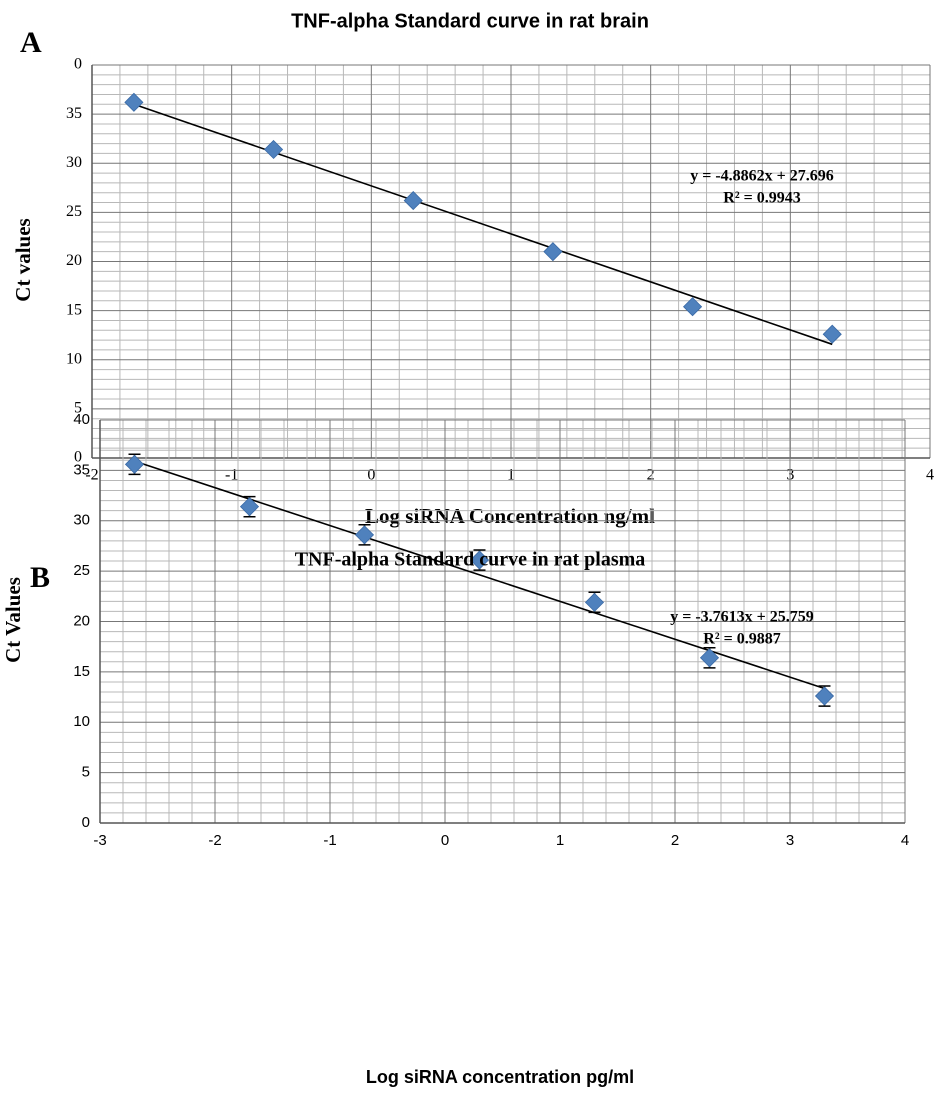  What do you see at coordinates (81, 419) in the screenshot?
I see `y-tick-label: 40` at bounding box center [81, 419].